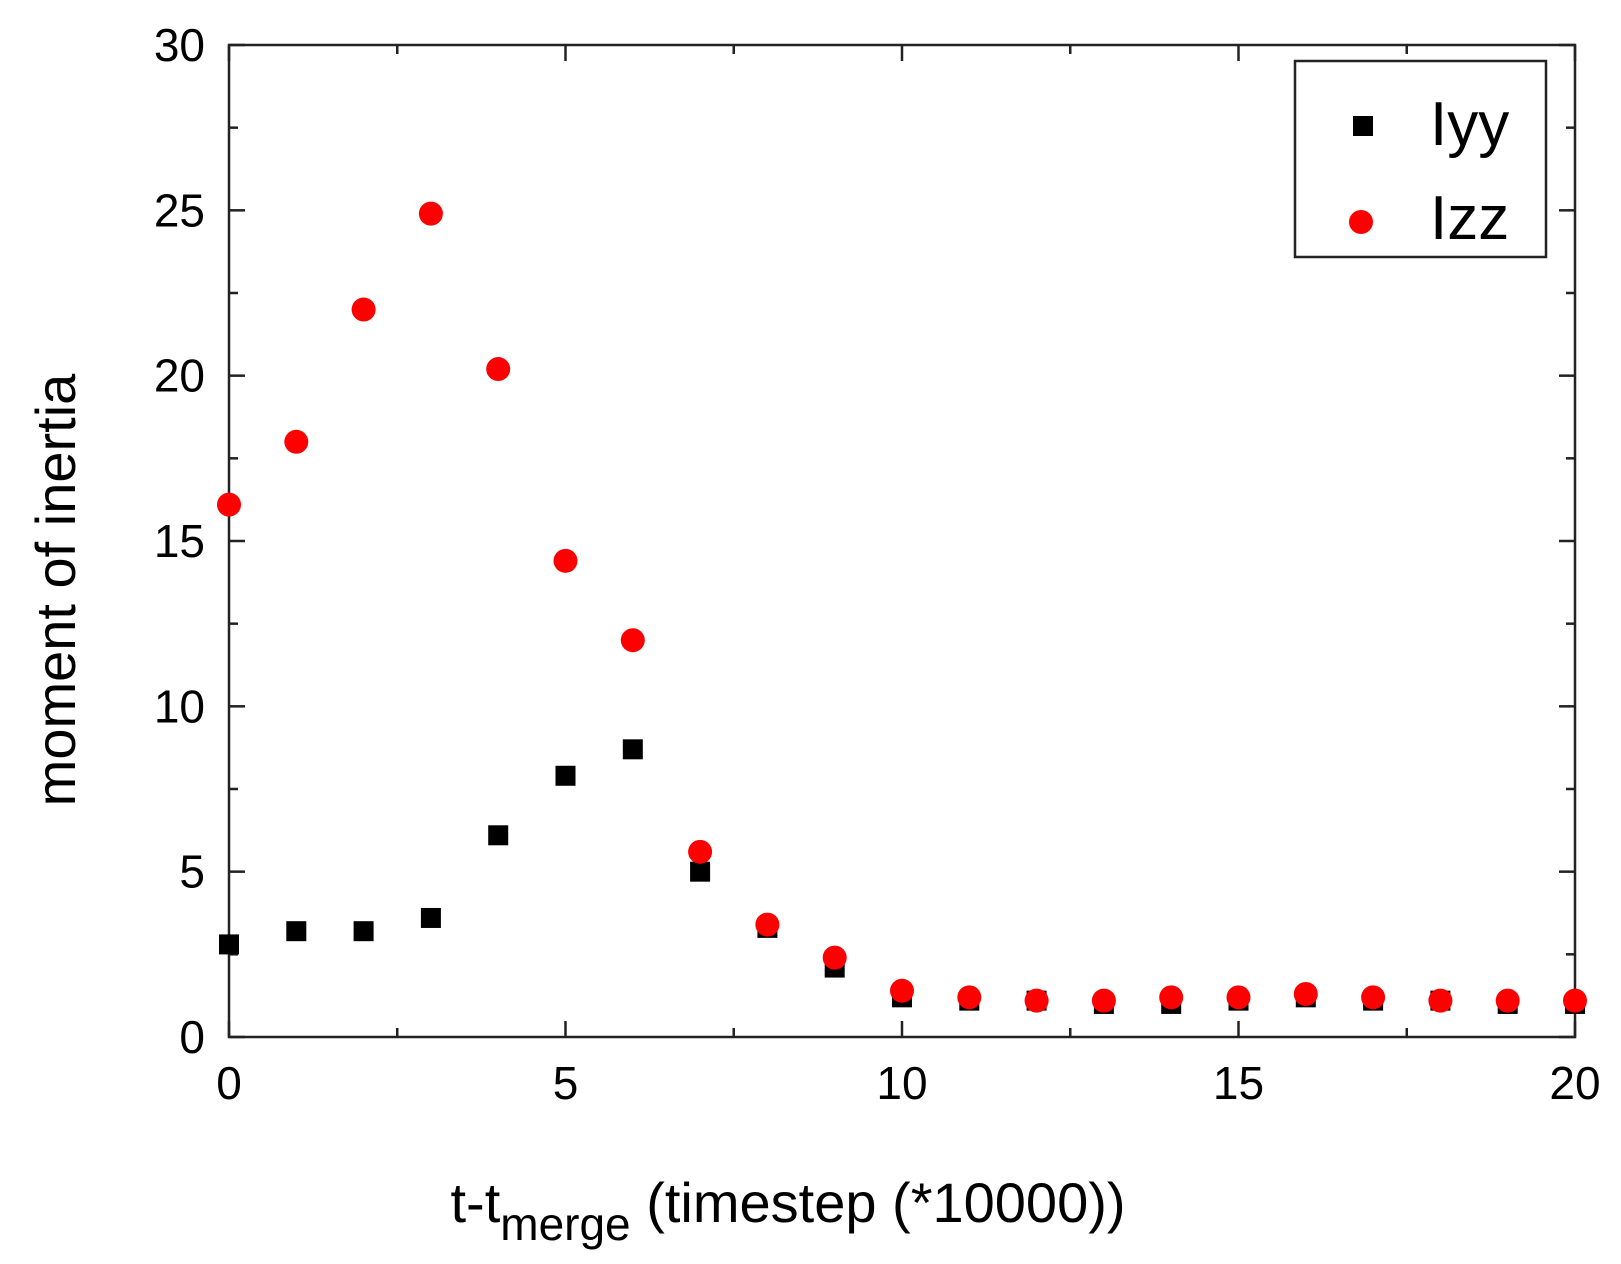  Describe the element at coordinates (55, 589) in the screenshot. I see `y-axis-title: moment of inertia` at that location.